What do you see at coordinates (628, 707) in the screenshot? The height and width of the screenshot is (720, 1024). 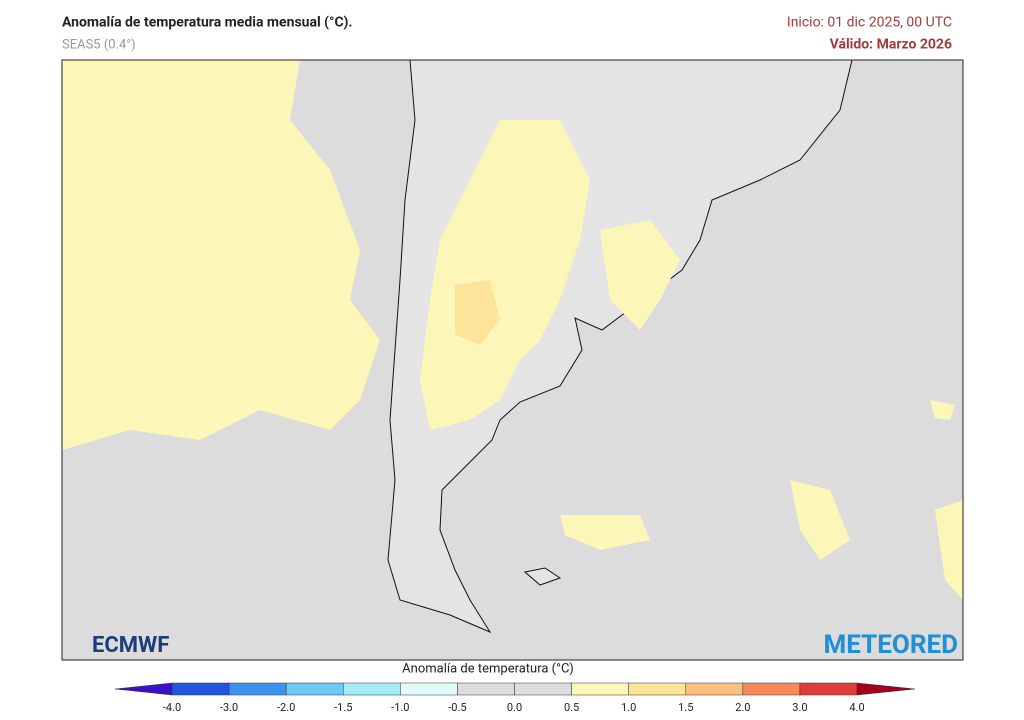 I see `colorbar-tick-label: 1.0` at bounding box center [628, 707].